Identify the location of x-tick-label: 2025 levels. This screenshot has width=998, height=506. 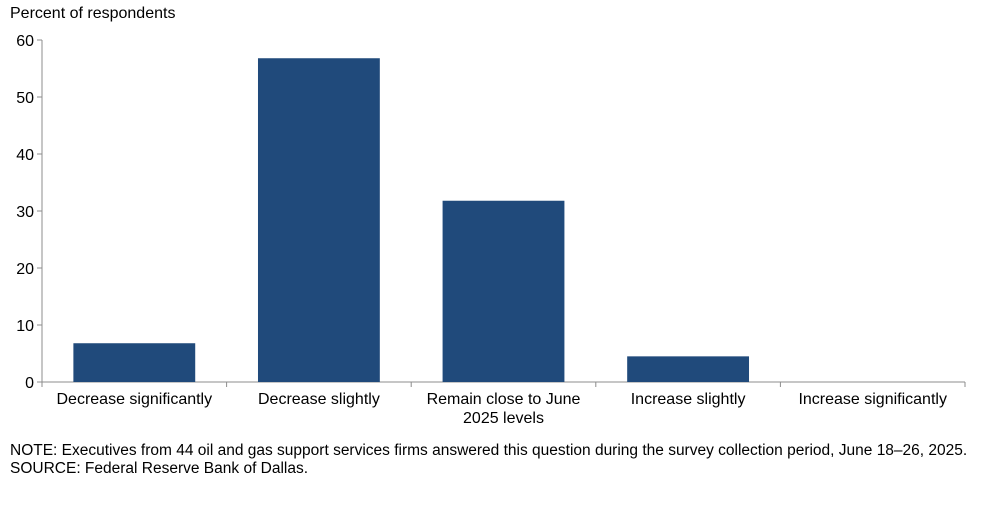
(503, 418).